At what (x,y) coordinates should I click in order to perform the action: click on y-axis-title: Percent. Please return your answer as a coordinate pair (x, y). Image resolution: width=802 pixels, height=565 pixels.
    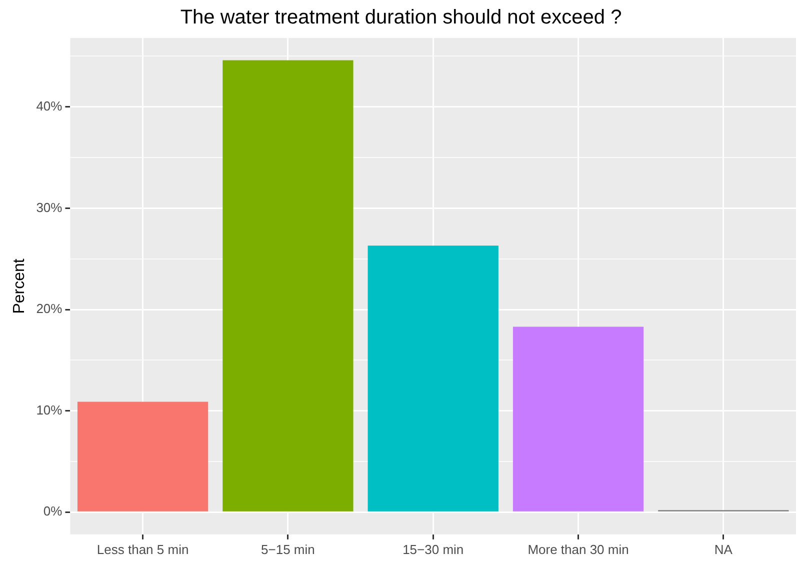
    Looking at the image, I should click on (19, 286).